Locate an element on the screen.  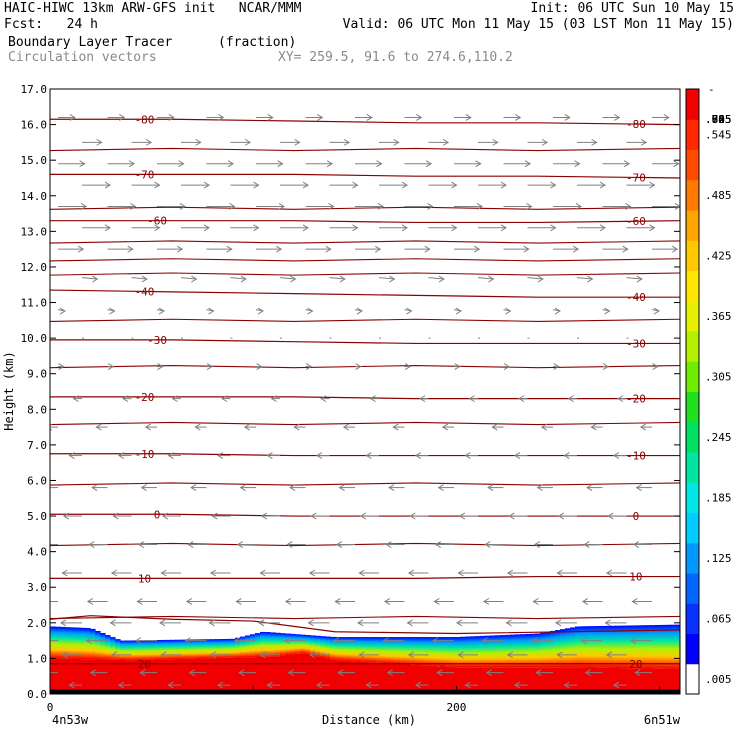
contour-label: -60 is located at coordinates (157, 221).